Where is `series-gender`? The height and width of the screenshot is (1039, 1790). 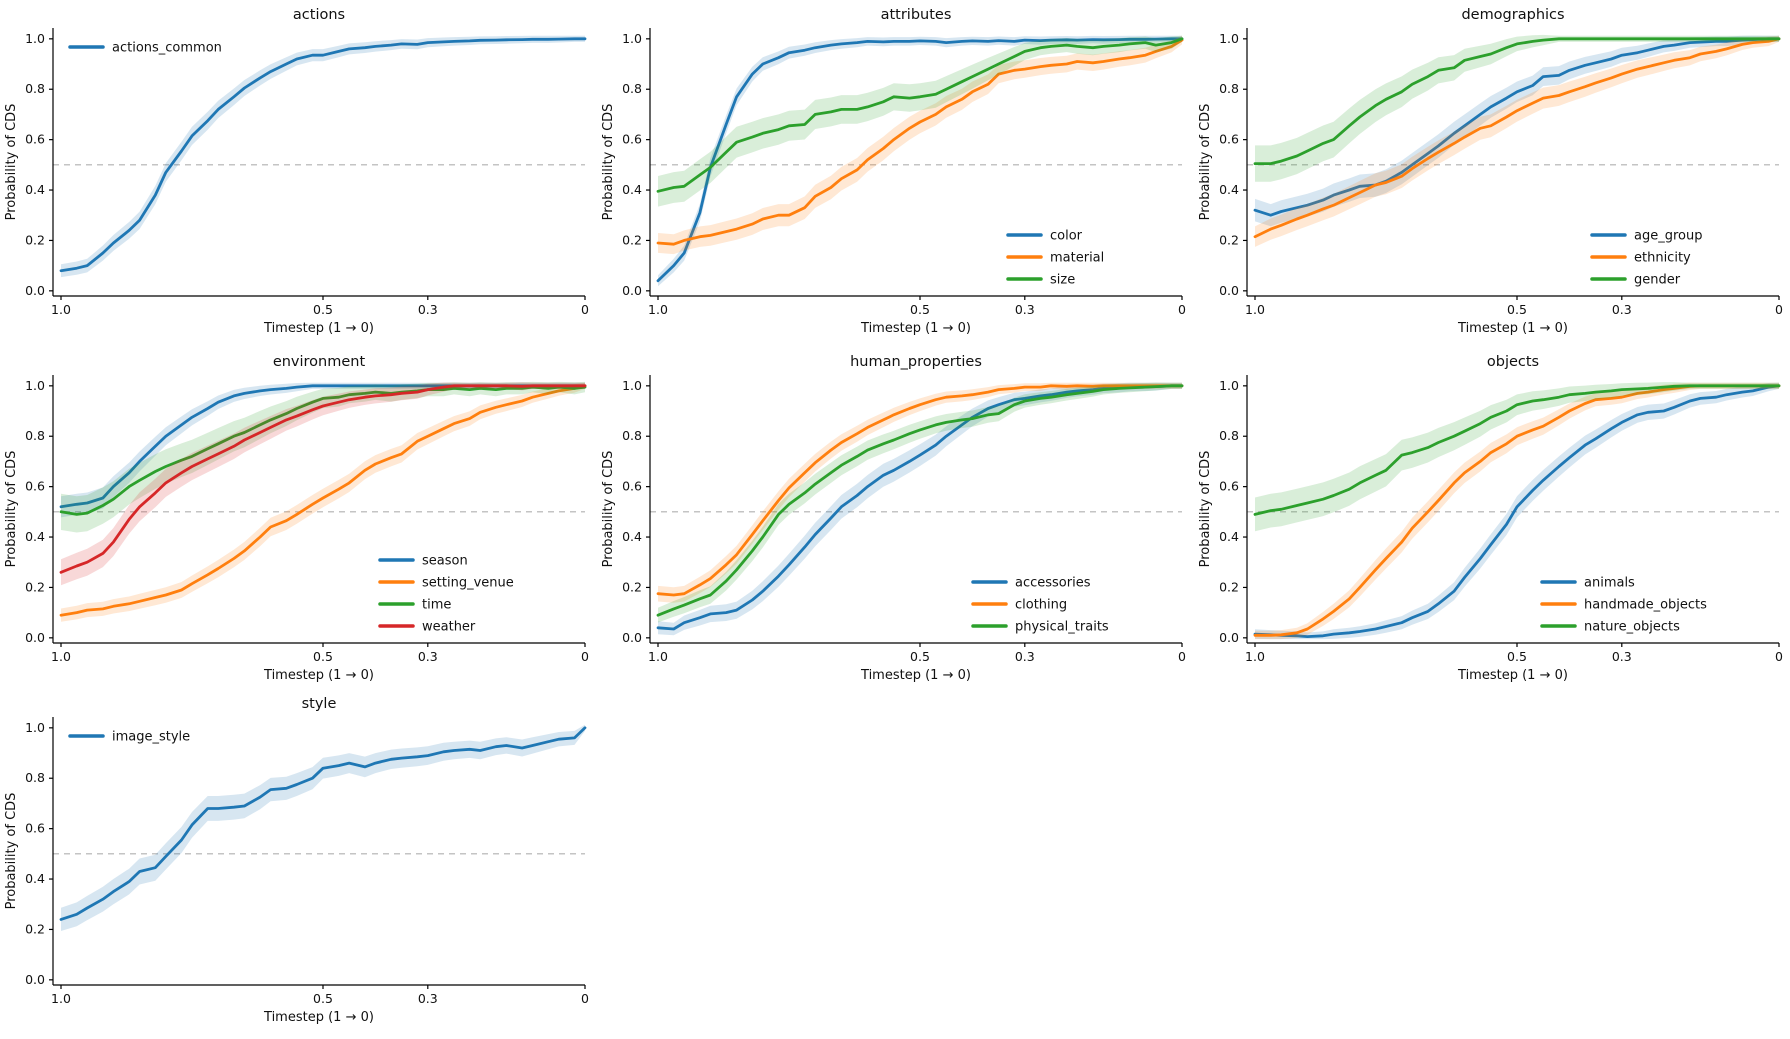
series-gender is located at coordinates (1517, 101).